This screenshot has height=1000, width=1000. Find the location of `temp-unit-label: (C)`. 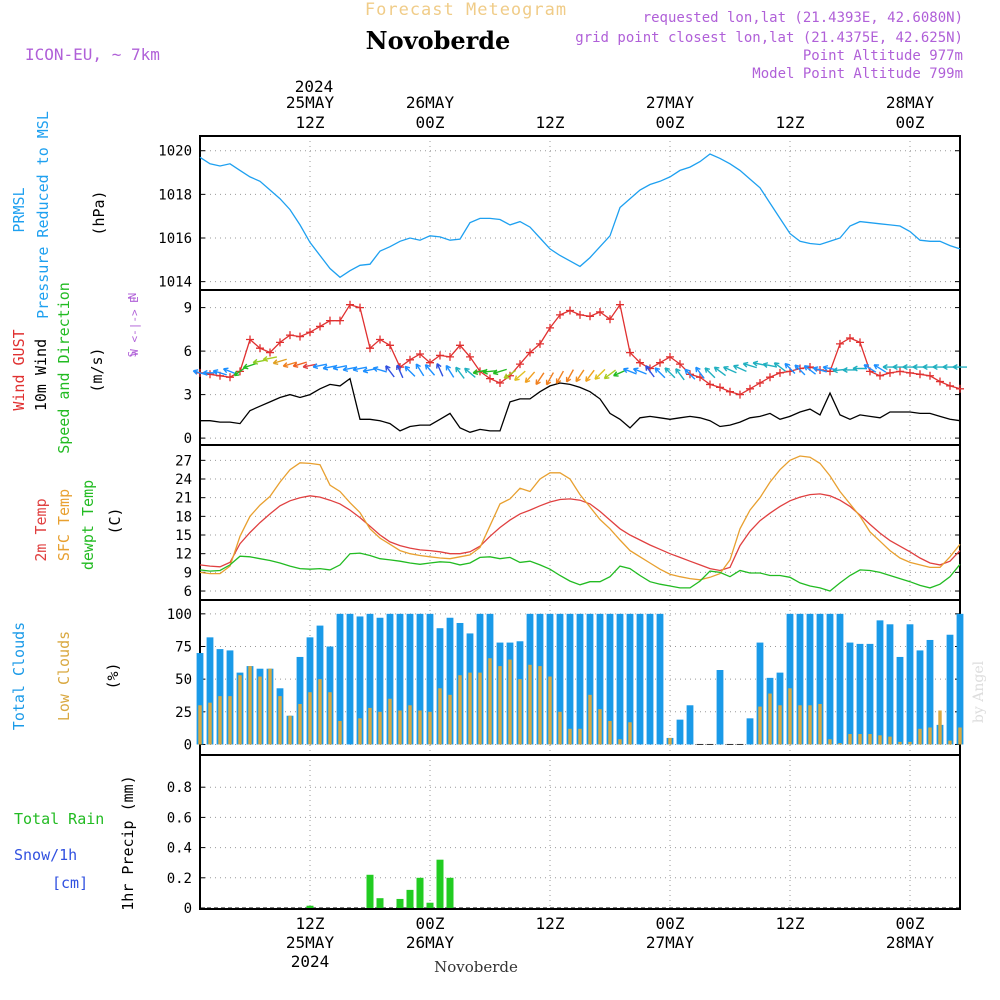

temp-unit-label: (C) is located at coordinates (115, 520).